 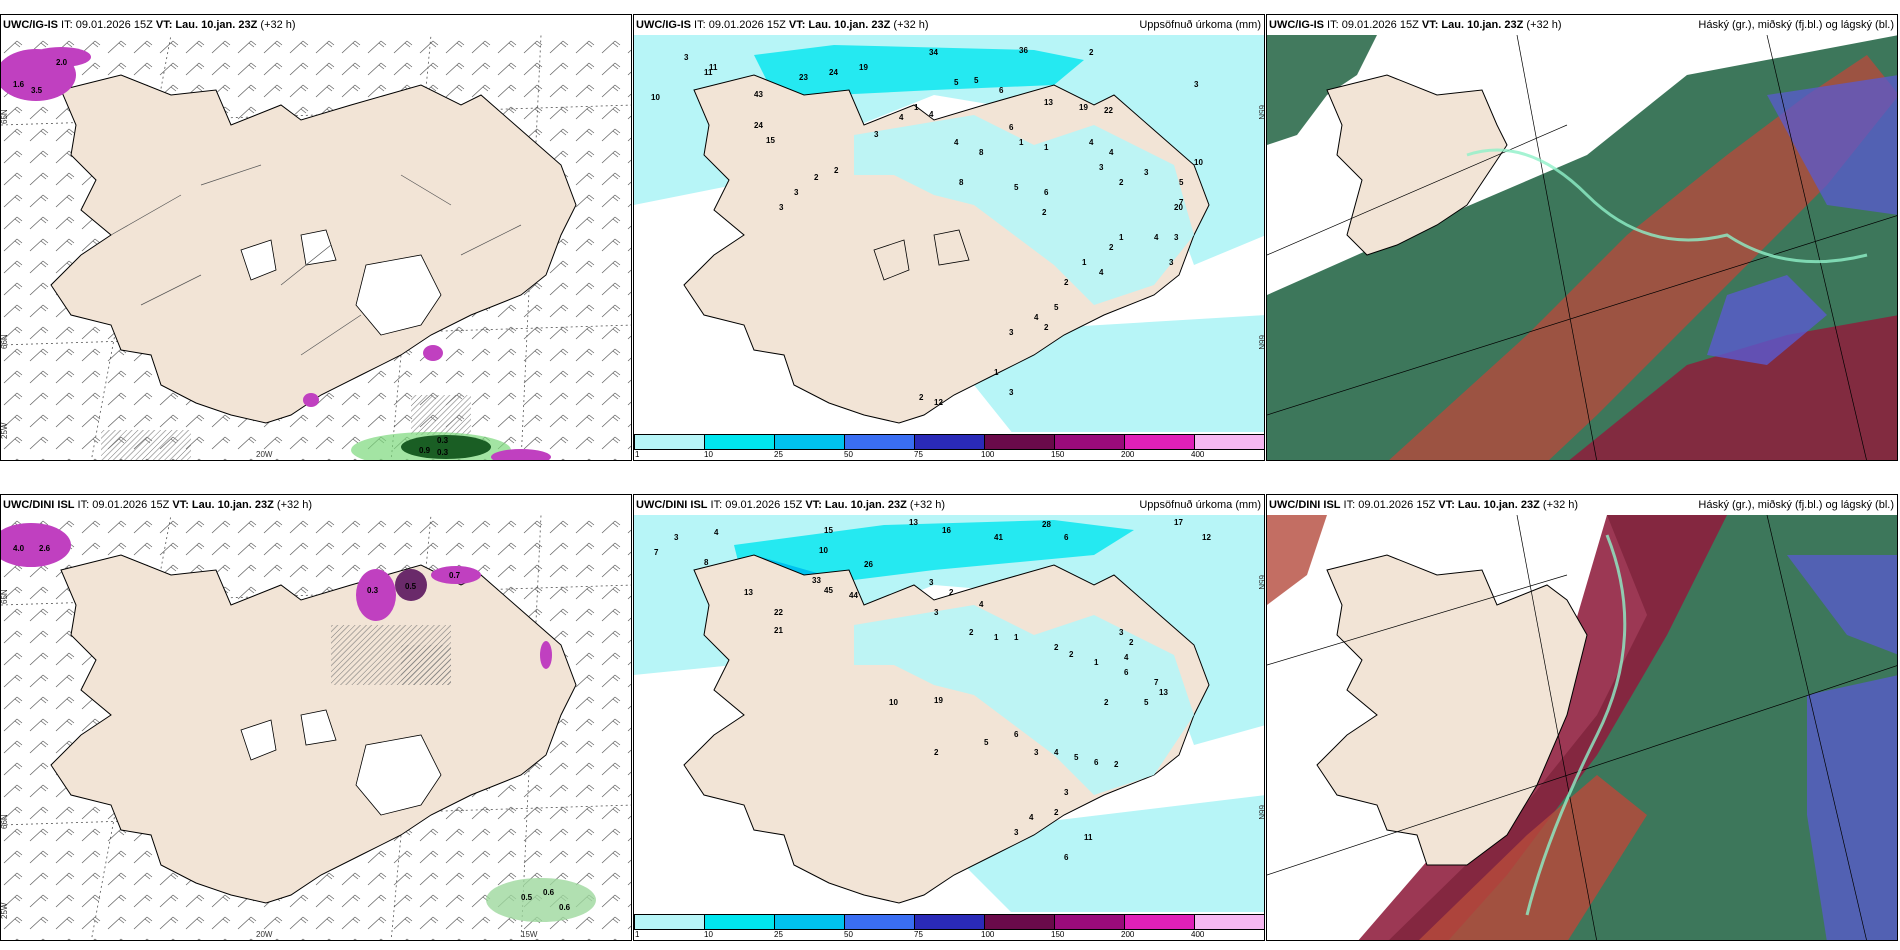 What do you see at coordinates (45, 548) in the screenshot?
I see `ice-label: 2.6` at bounding box center [45, 548].